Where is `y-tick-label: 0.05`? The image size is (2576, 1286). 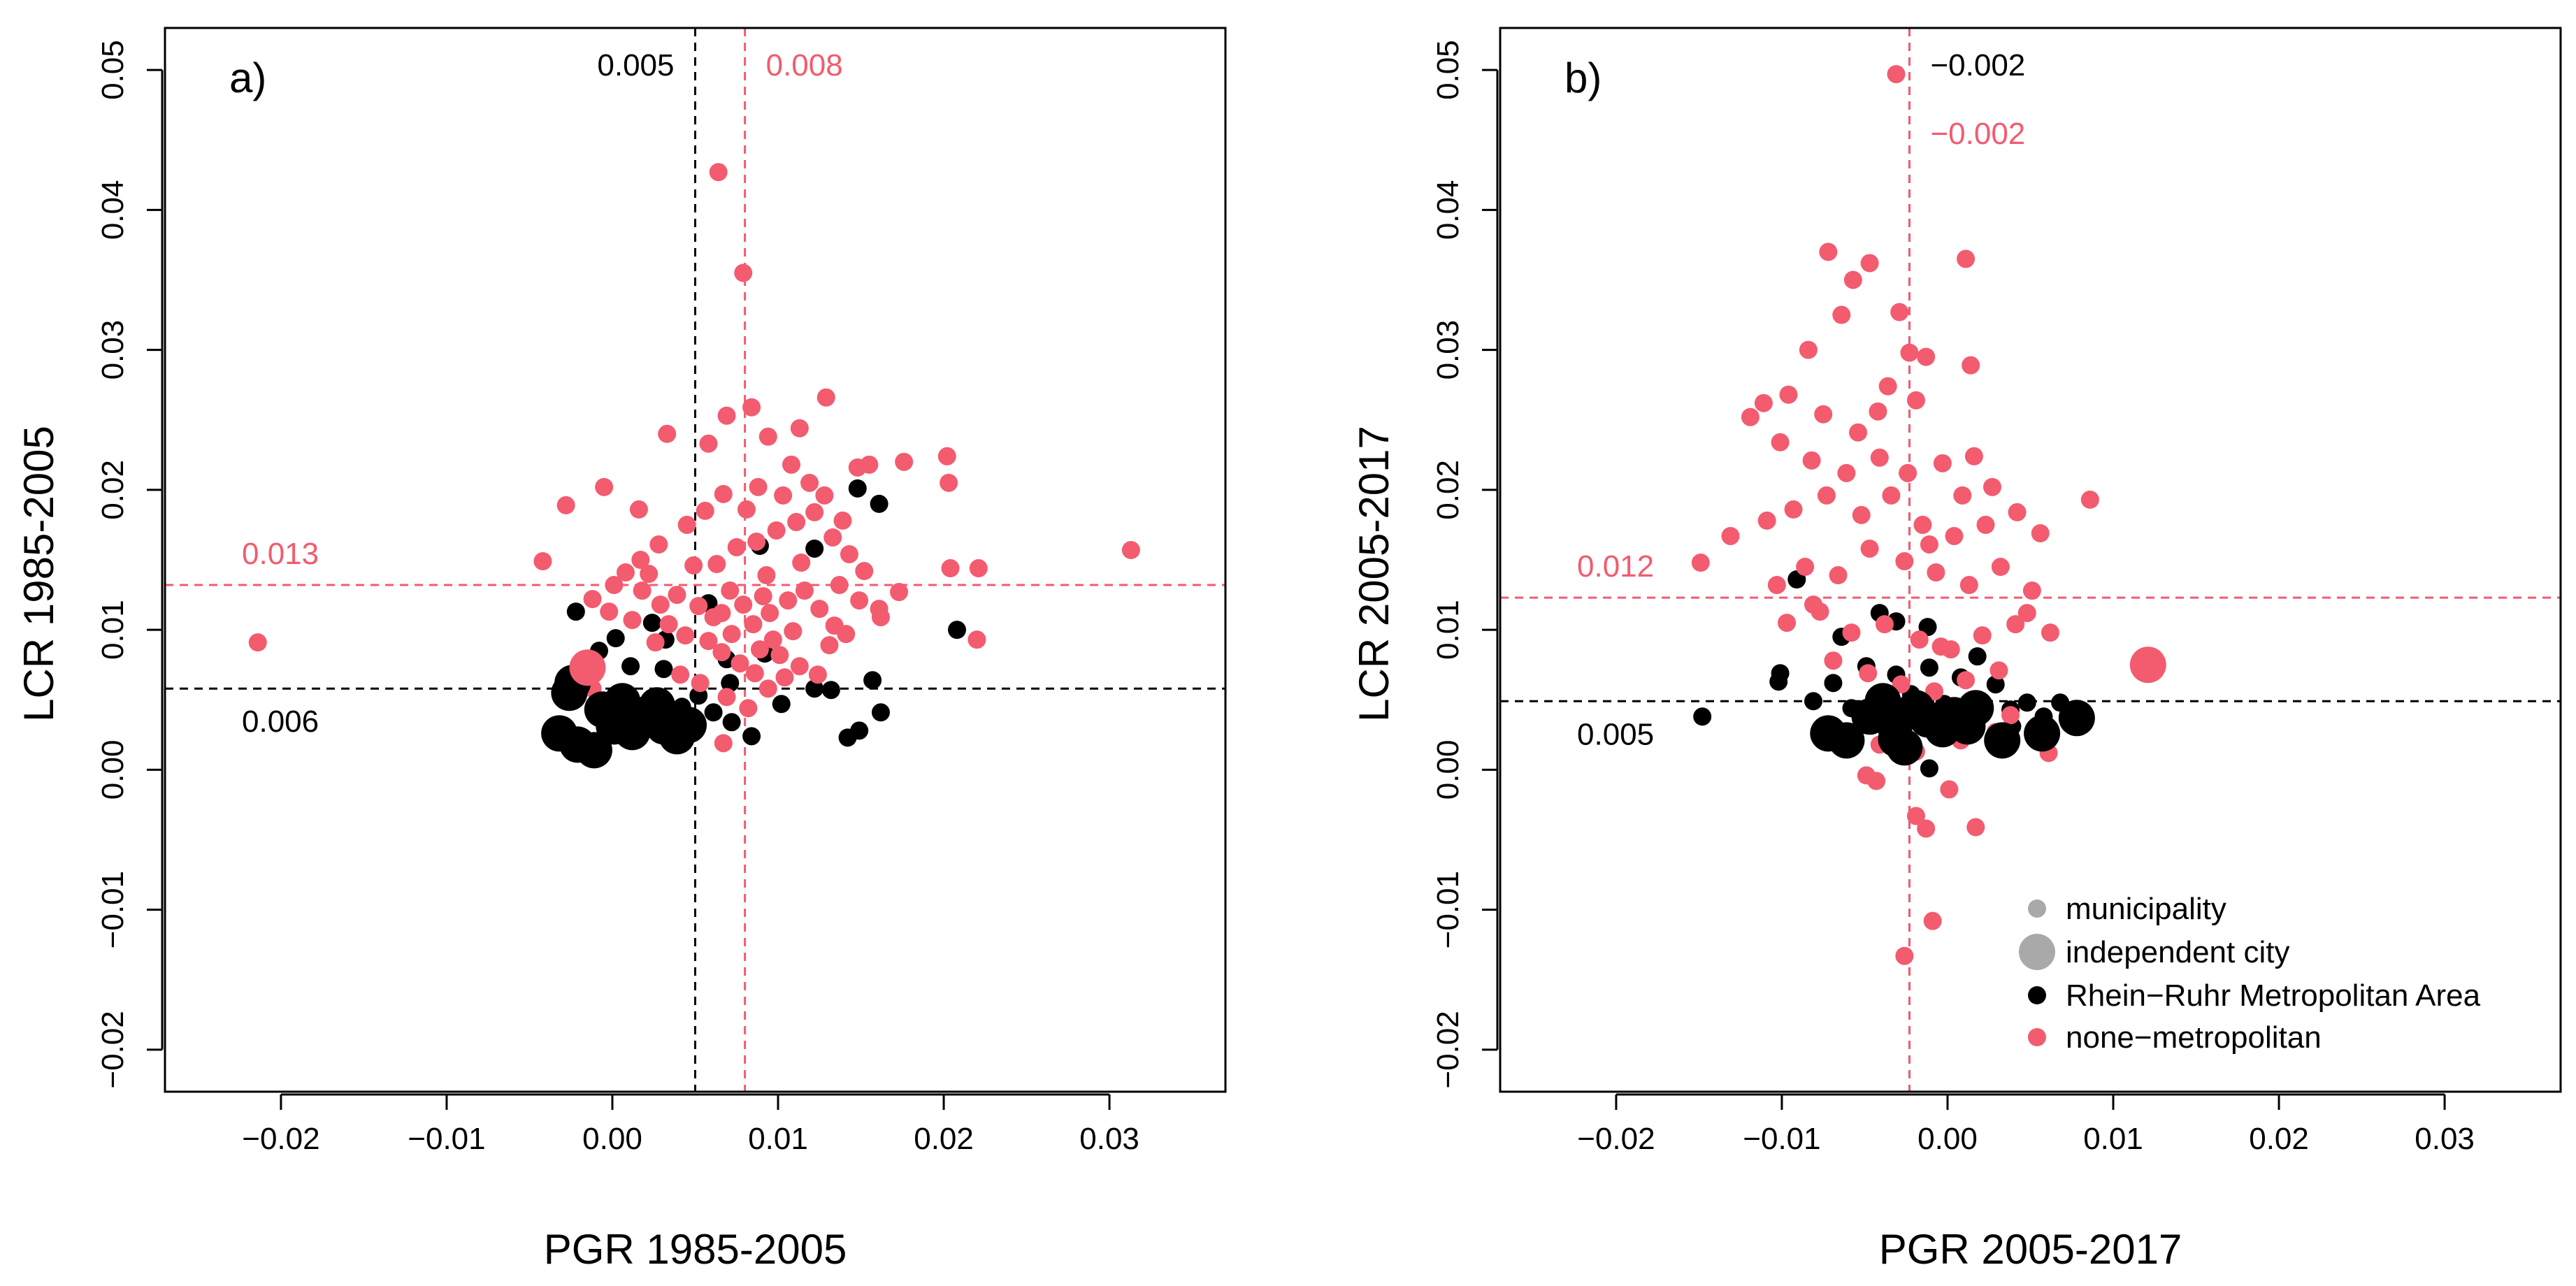 y-tick-label: 0.05 is located at coordinates (113, 70).